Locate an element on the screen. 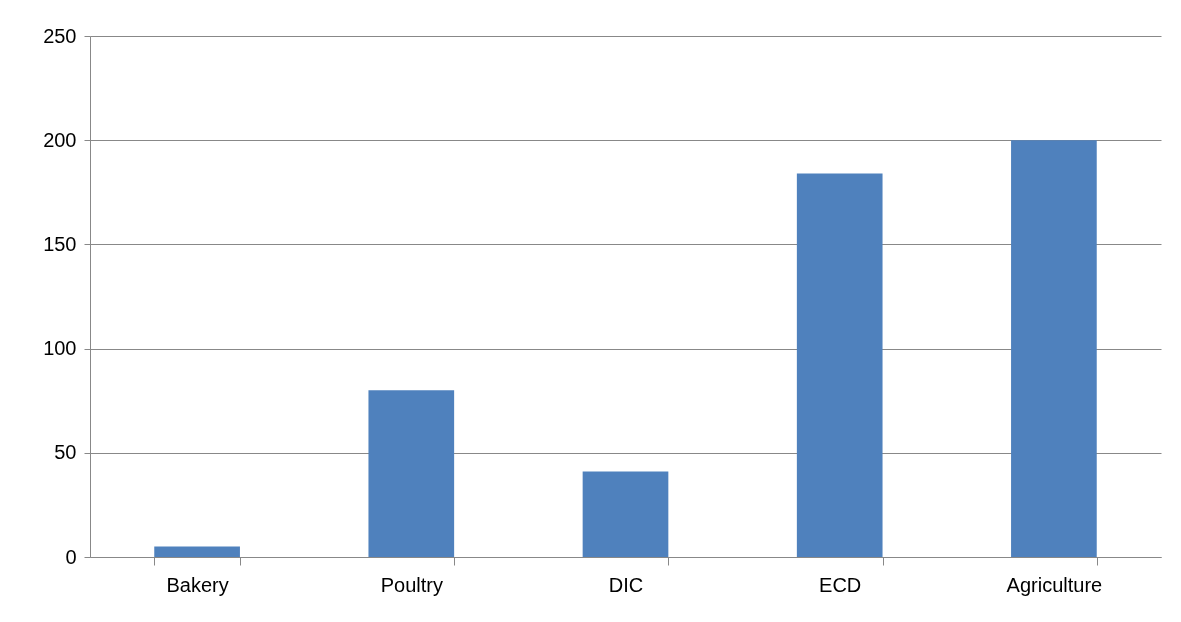  y-tick-label: 250 is located at coordinates (60, 35).